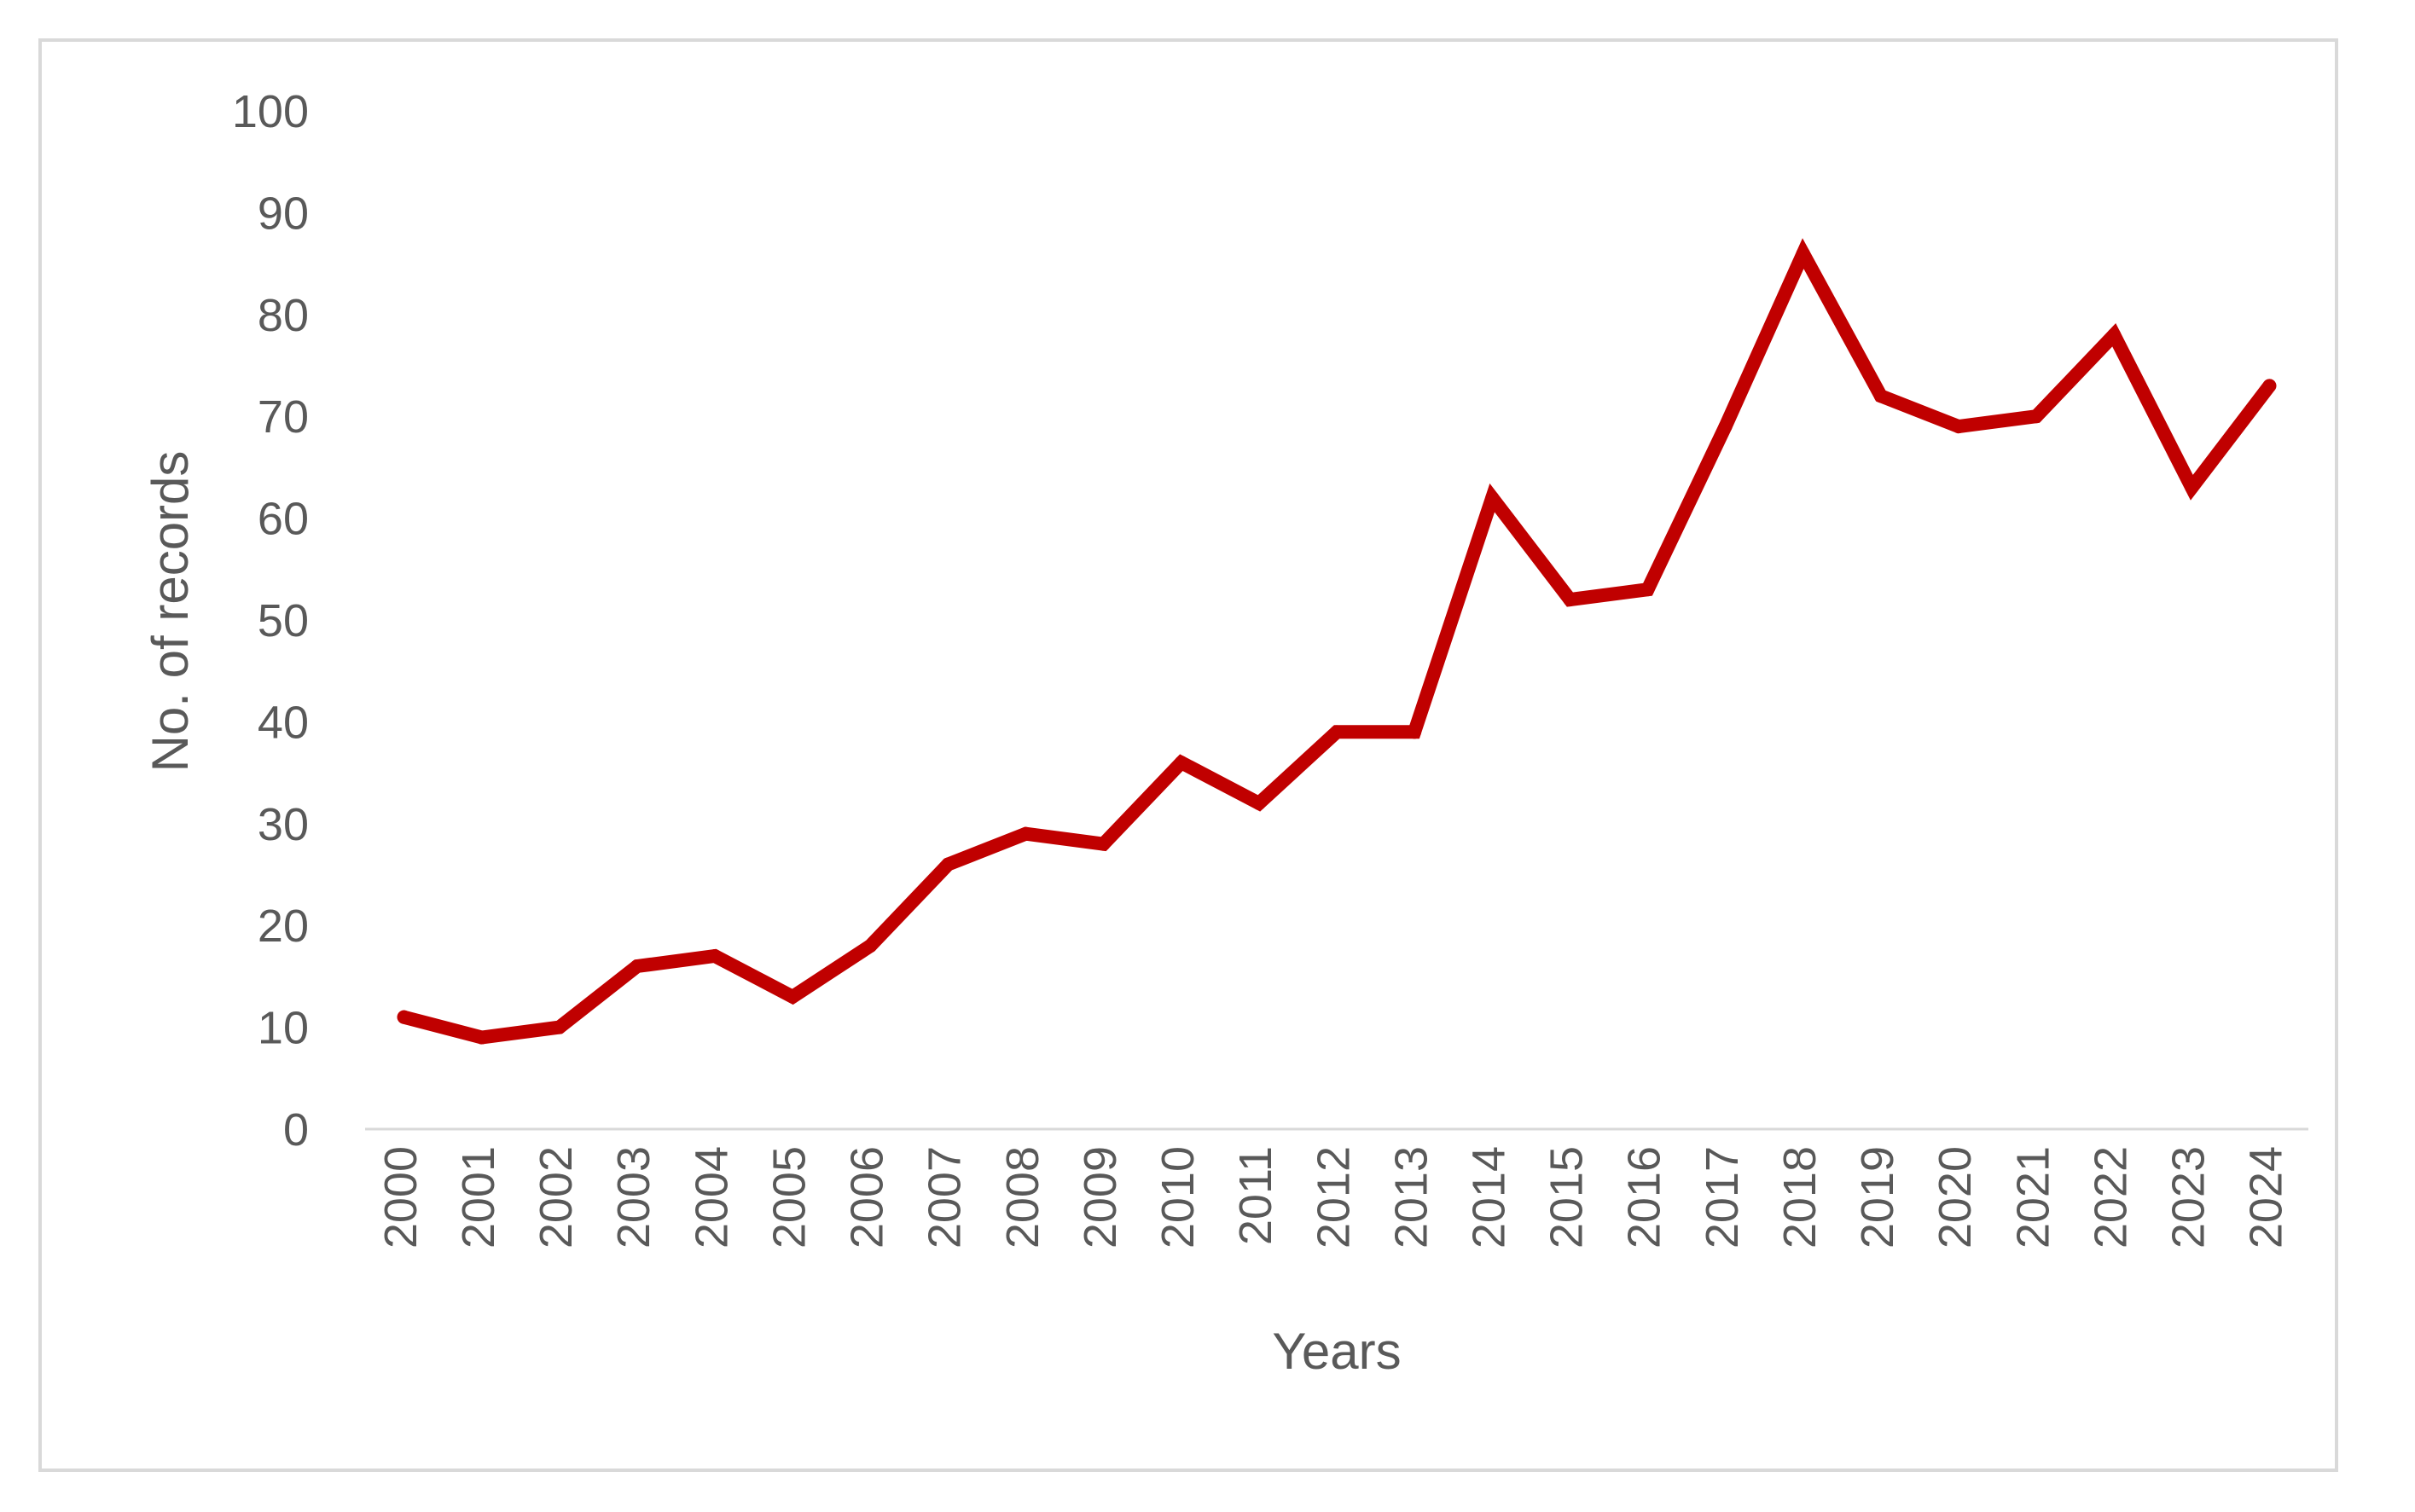 This screenshot has height=1512, width=2415. What do you see at coordinates (296, 1130) in the screenshot?
I see `y-tick-label: 0` at bounding box center [296, 1130].